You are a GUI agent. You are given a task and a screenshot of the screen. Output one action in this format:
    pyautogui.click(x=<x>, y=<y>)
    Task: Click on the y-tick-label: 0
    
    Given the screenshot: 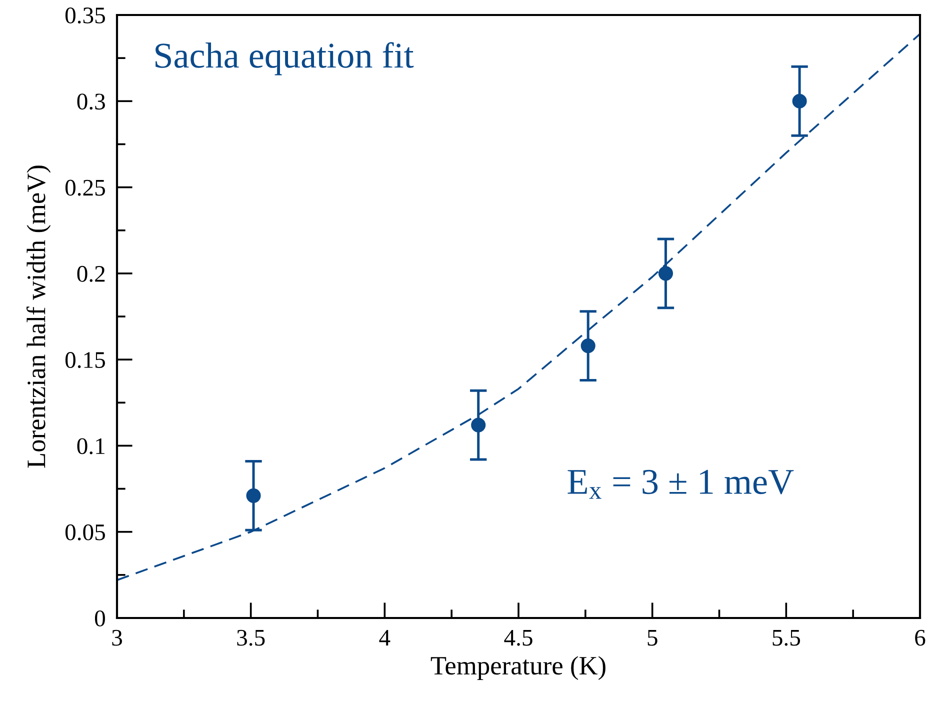 What is the action you would take?
    pyautogui.click(x=99, y=618)
    